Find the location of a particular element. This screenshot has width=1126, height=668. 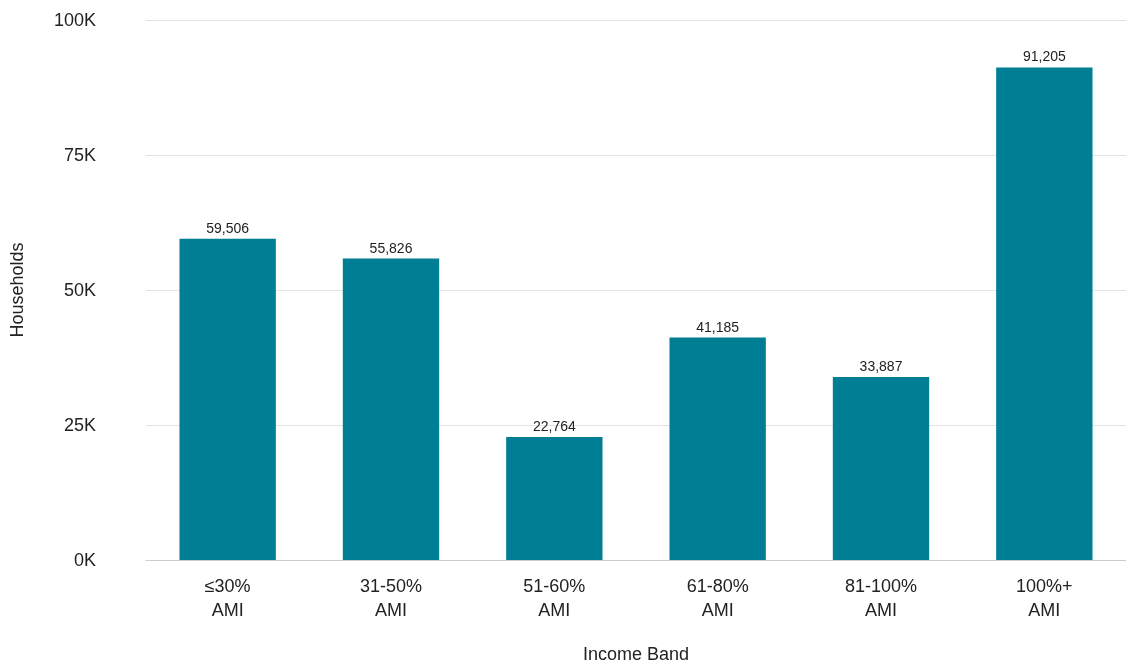

data-label: 41,185 is located at coordinates (718, 326).